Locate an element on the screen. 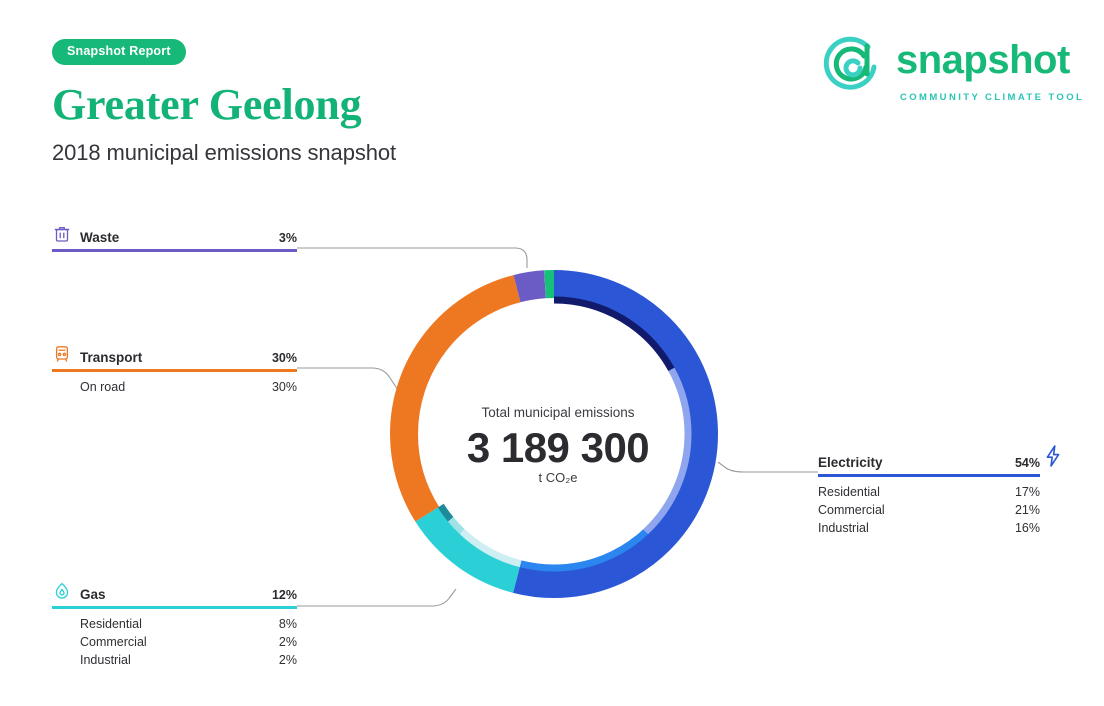 Image resolution: width=1104 pixels, height=706 pixels. lightning-bolt-icon is located at coordinates (1053, 456).